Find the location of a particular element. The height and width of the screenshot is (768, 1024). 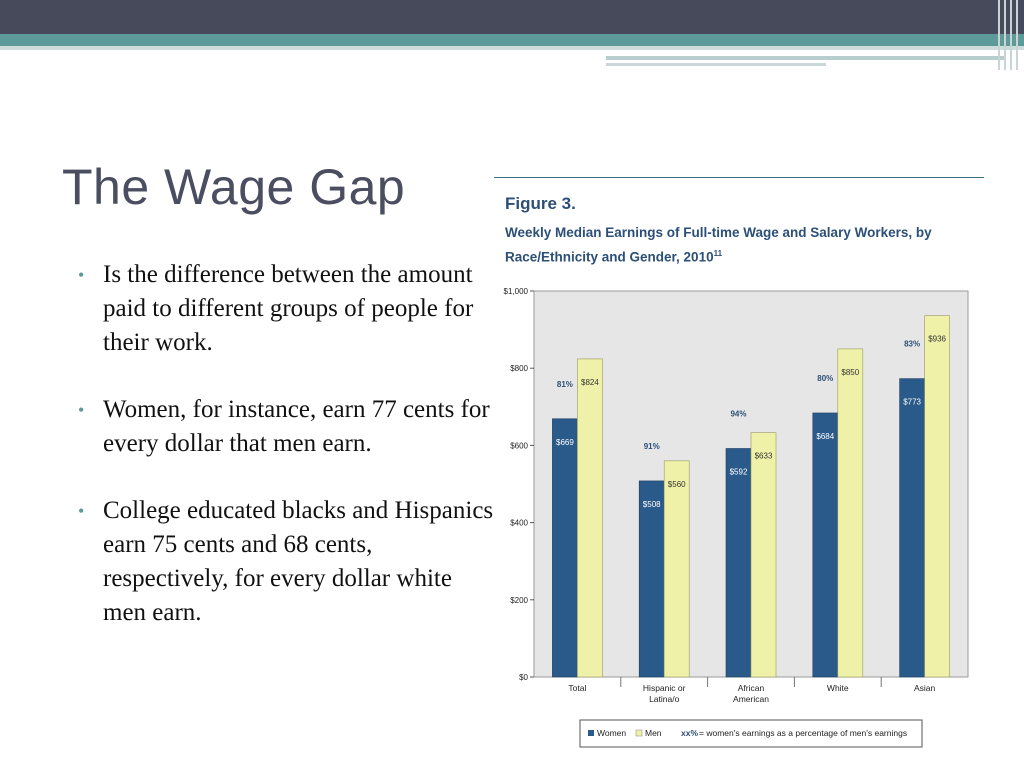

y-tick-label: $0 is located at coordinates (523, 677).